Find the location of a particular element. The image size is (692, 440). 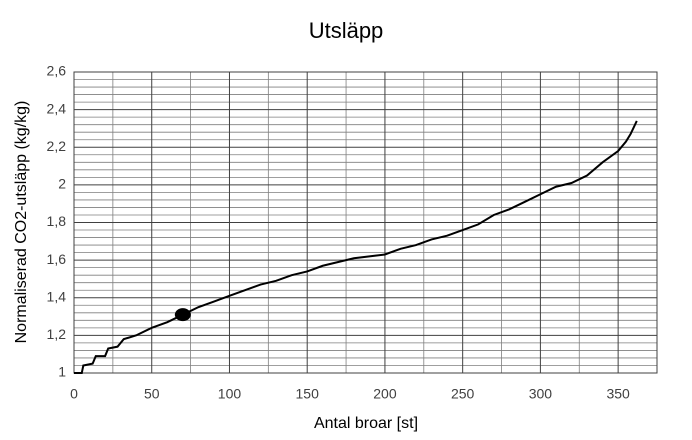

x-tick-label: 200 is located at coordinates (385, 394).